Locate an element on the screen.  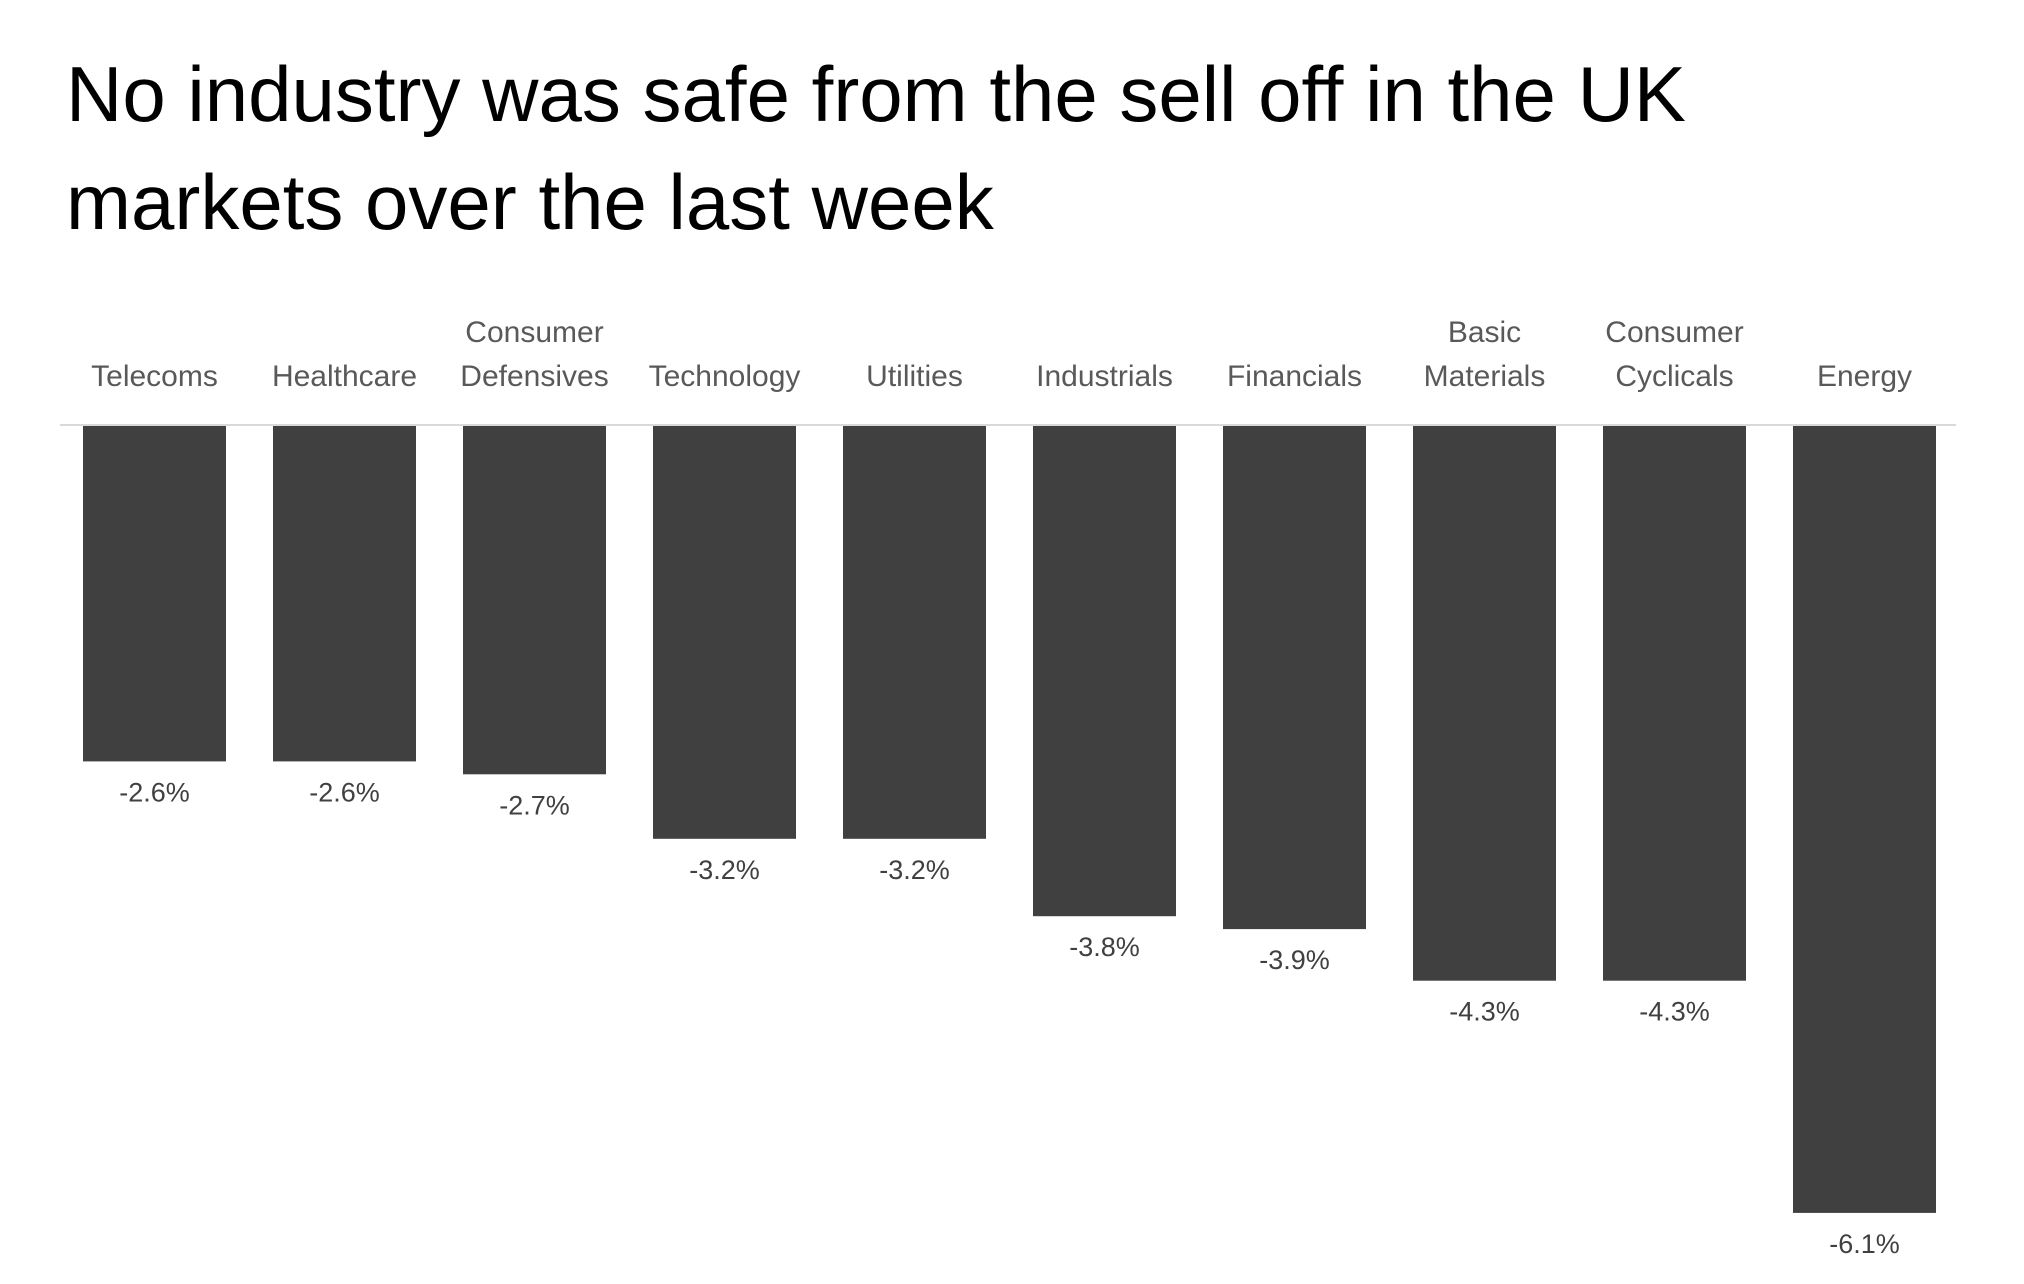
category-label: Technology is located at coordinates (725, 376).